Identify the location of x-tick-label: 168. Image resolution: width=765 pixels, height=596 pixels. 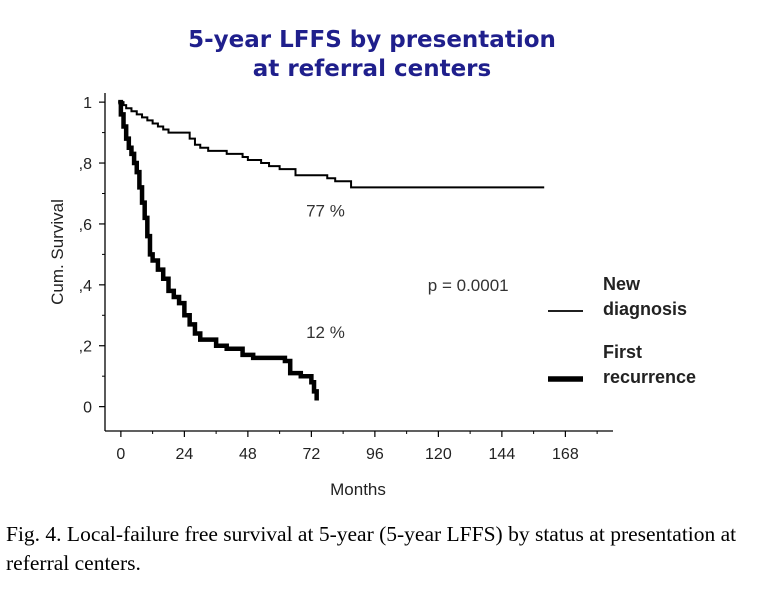
(565, 454).